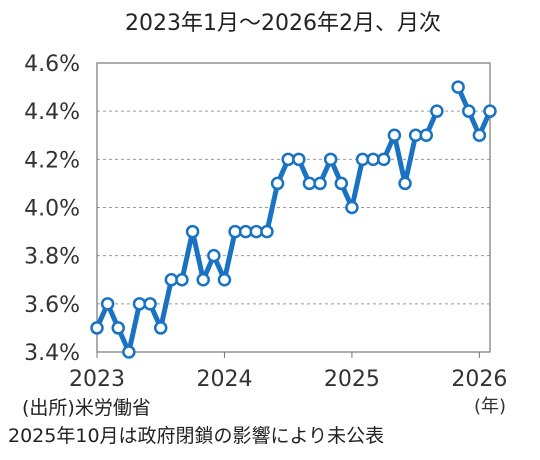 This screenshot has height=460, width=540. Describe the element at coordinates (86, 408) in the screenshot. I see `source-note: (出所)米労働省` at that location.